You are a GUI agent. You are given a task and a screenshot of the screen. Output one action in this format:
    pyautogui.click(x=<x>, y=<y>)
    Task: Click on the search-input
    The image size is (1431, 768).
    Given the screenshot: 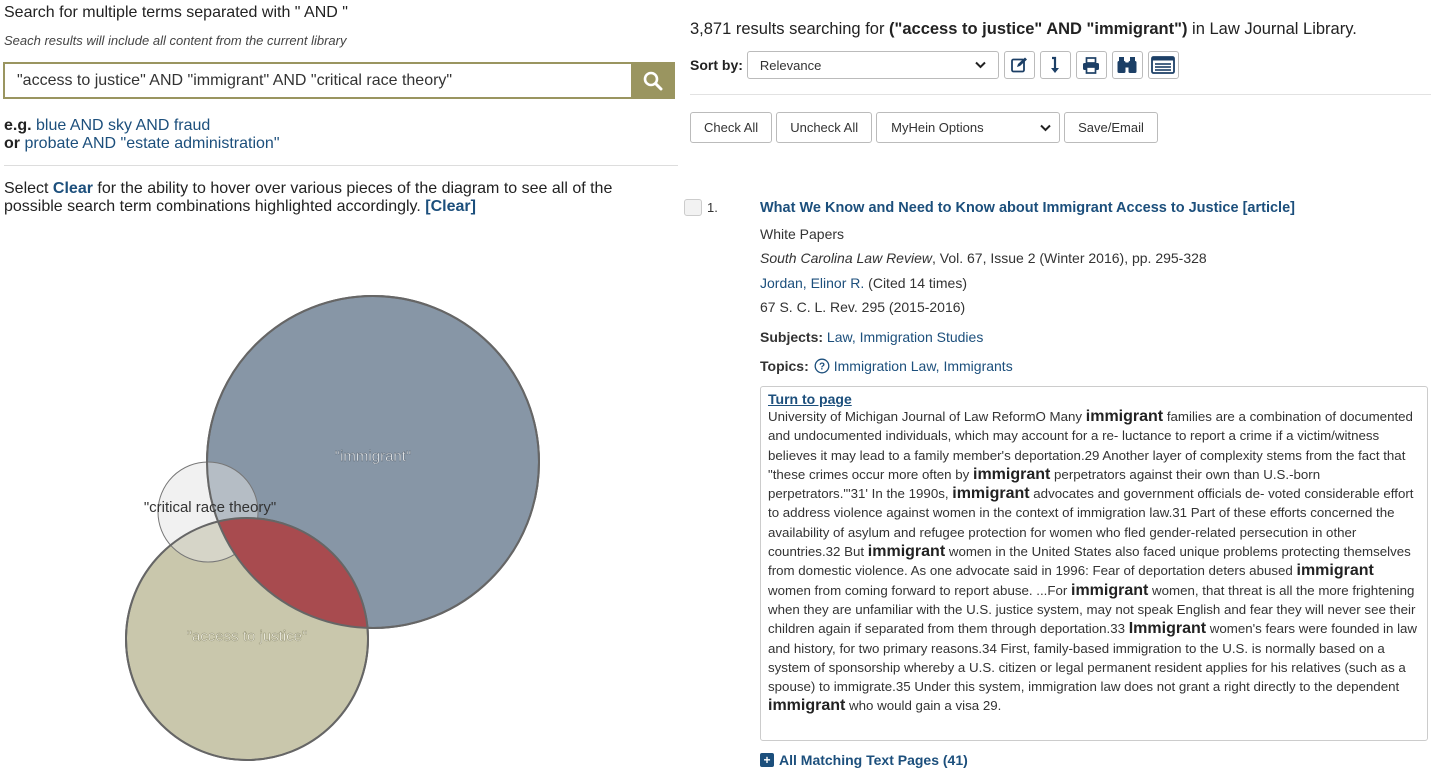 What is the action you would take?
    pyautogui.click(x=317, y=80)
    